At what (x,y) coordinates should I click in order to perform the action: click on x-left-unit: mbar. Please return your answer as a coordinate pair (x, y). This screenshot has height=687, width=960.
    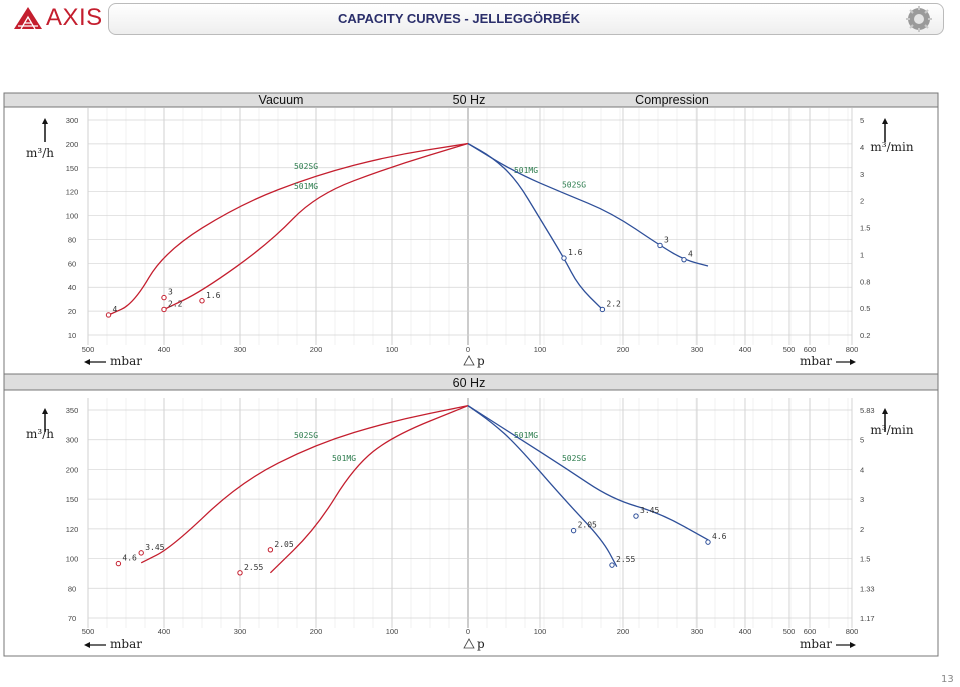
    Looking at the image, I should click on (126, 361).